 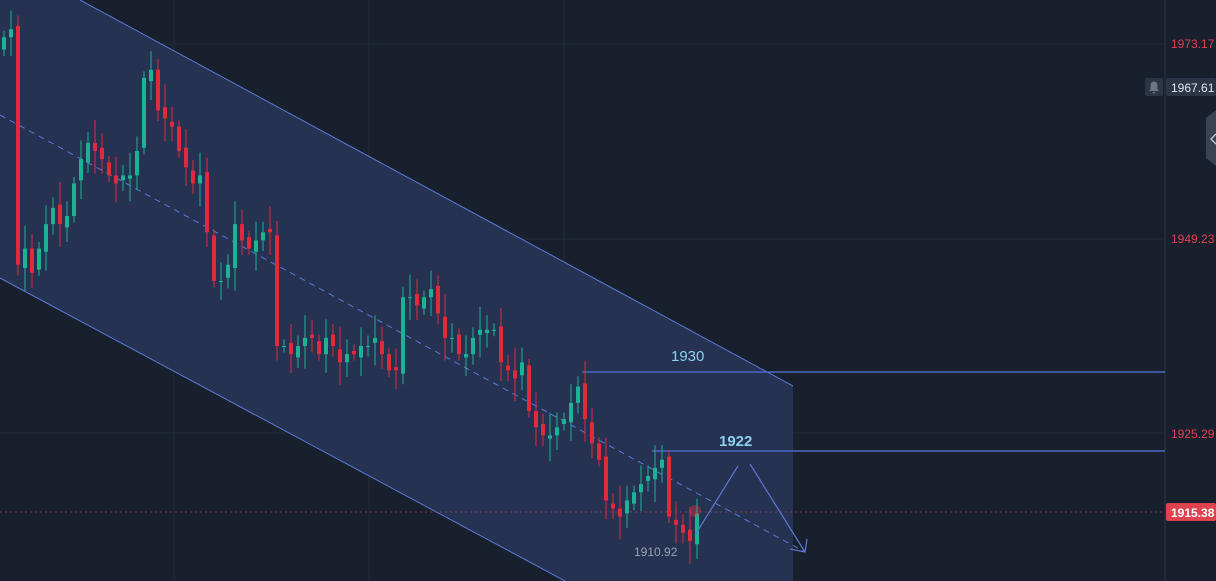 I want to click on alert-price-label: 1967.61, so click(x=1193, y=88).